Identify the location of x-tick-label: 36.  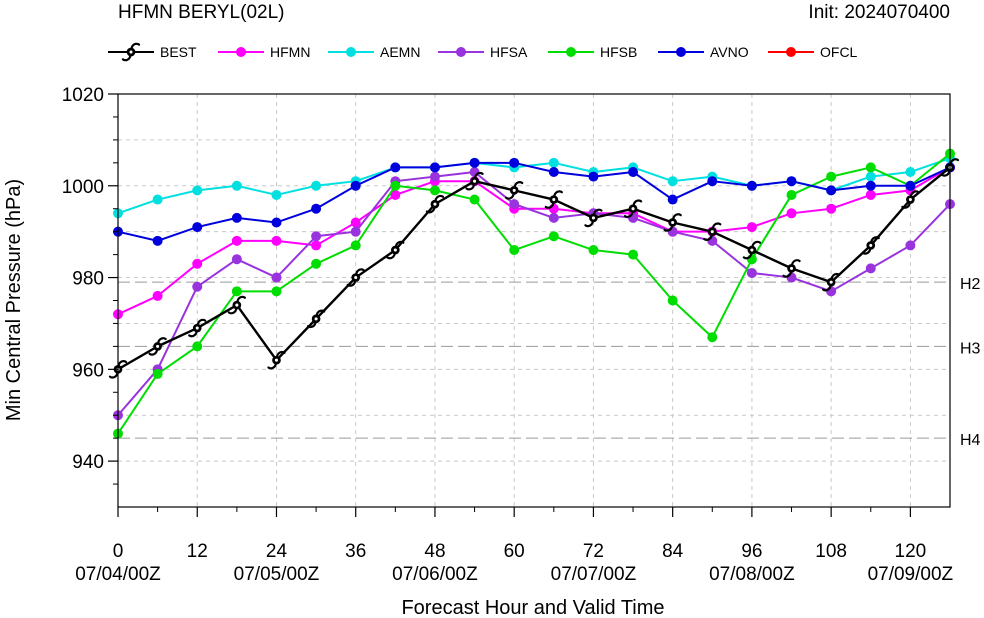
(355, 551).